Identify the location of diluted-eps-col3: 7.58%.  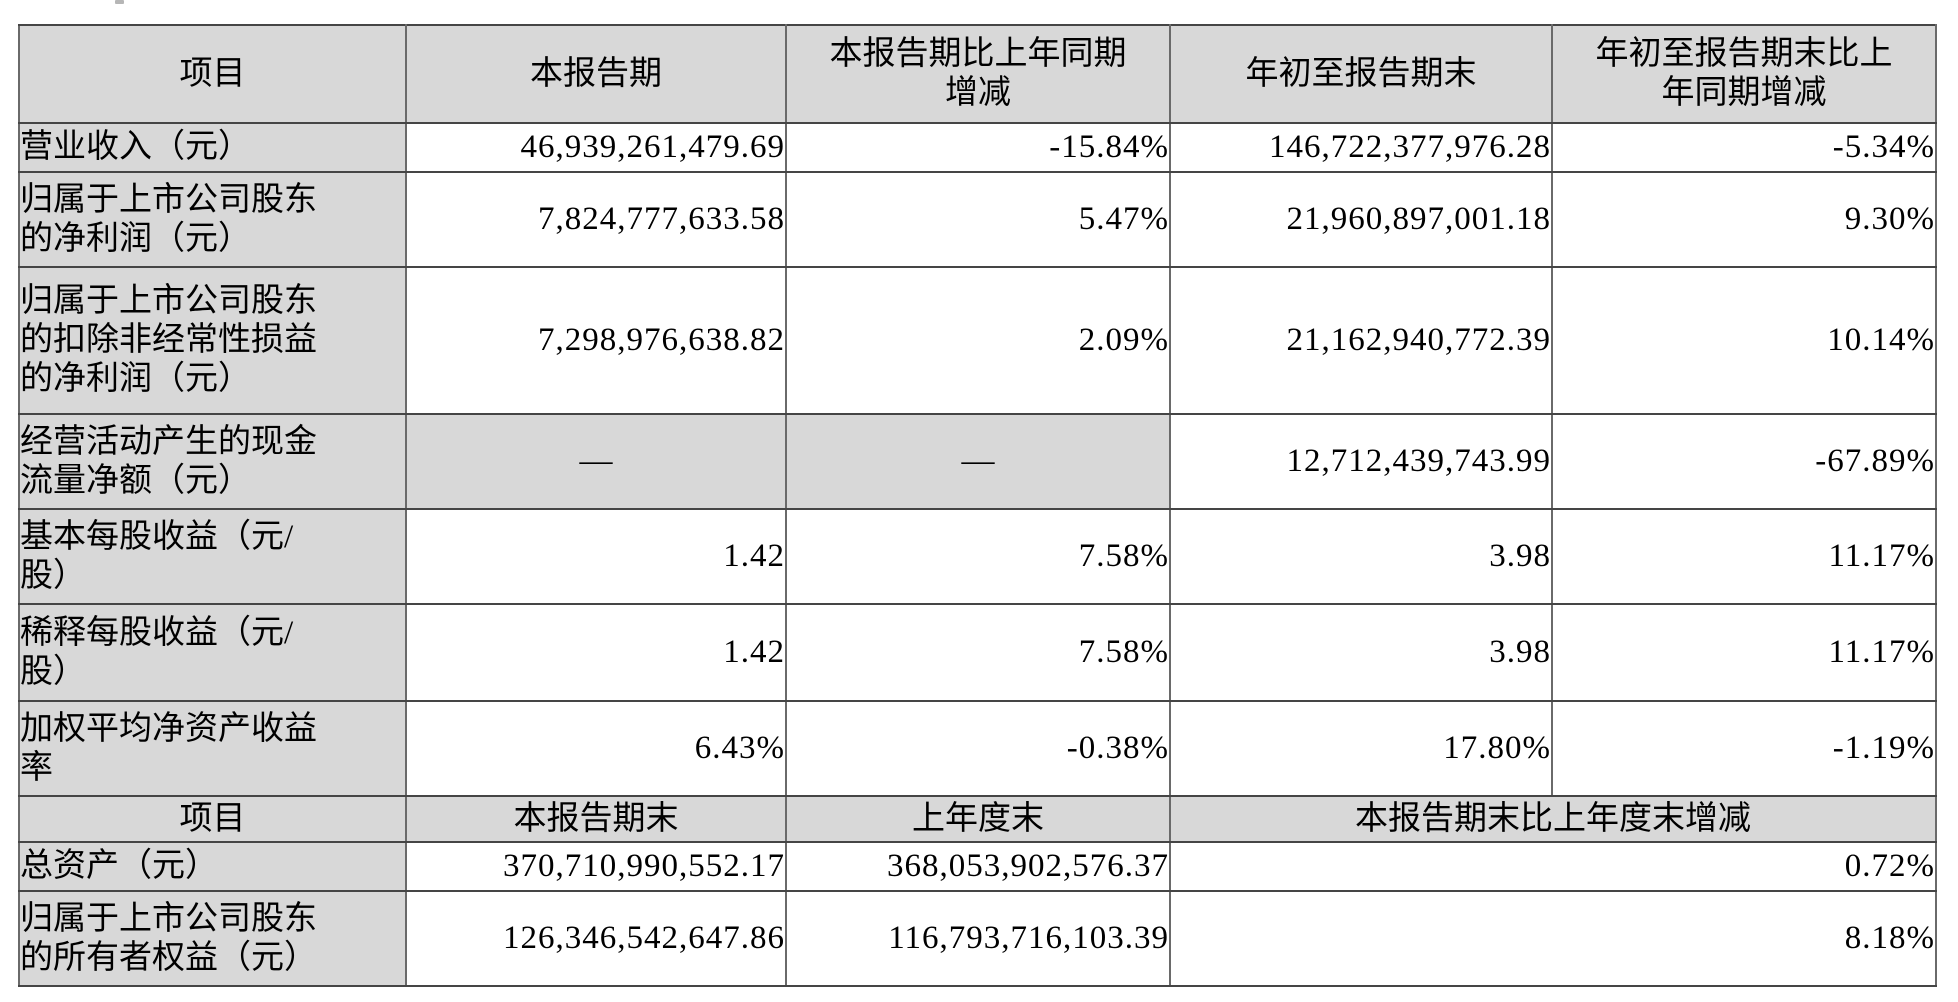
(978, 652).